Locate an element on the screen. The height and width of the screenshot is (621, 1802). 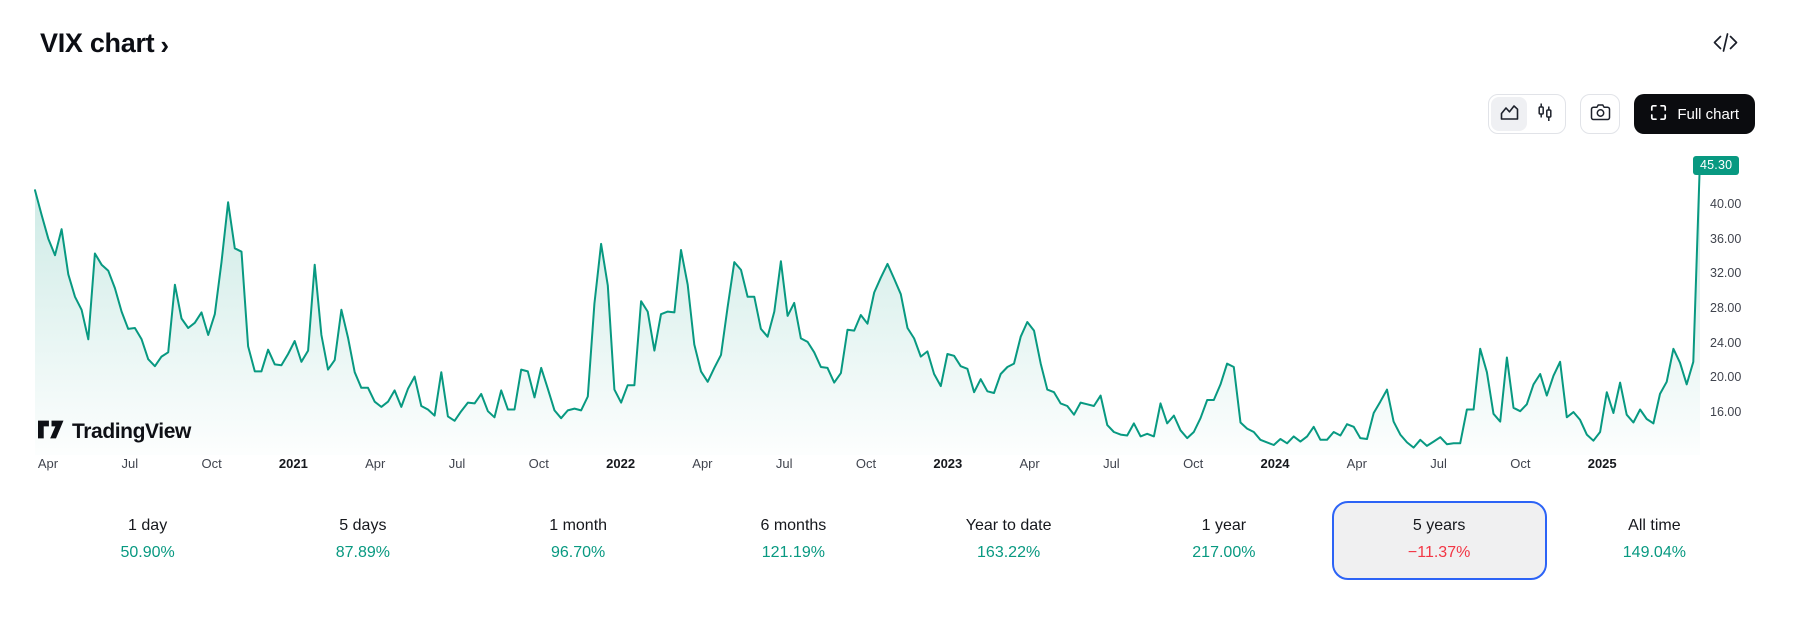
fullscreen-icon is located at coordinates (1658, 114).